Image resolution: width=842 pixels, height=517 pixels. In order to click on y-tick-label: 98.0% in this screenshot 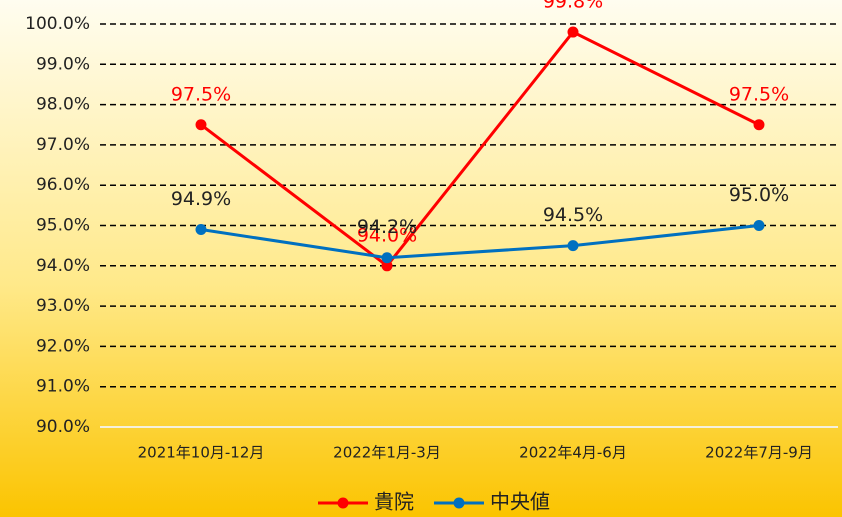, I will do `click(63, 105)`.